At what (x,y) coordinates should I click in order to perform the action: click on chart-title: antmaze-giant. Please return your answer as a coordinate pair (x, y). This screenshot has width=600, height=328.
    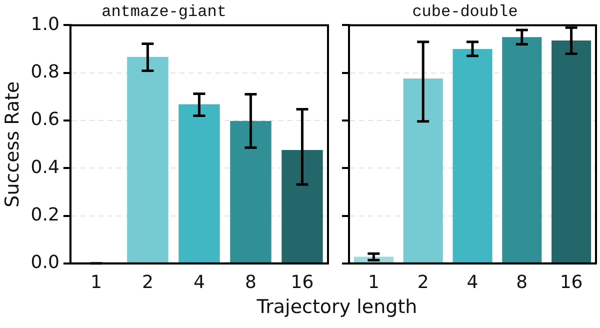
    Looking at the image, I should click on (164, 11).